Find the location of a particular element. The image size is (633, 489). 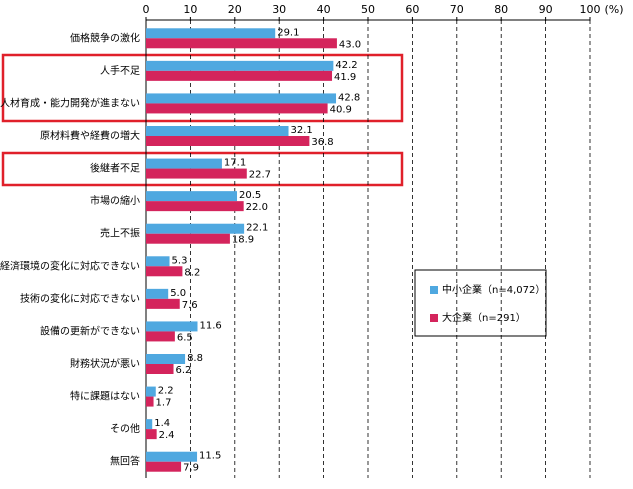

y-tick-label: 経済環境の変化に対応できない is located at coordinates (70, 265).